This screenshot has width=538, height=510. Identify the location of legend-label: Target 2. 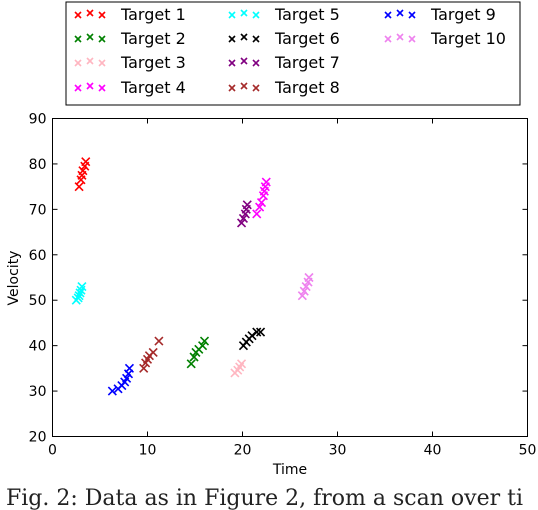
(153, 38).